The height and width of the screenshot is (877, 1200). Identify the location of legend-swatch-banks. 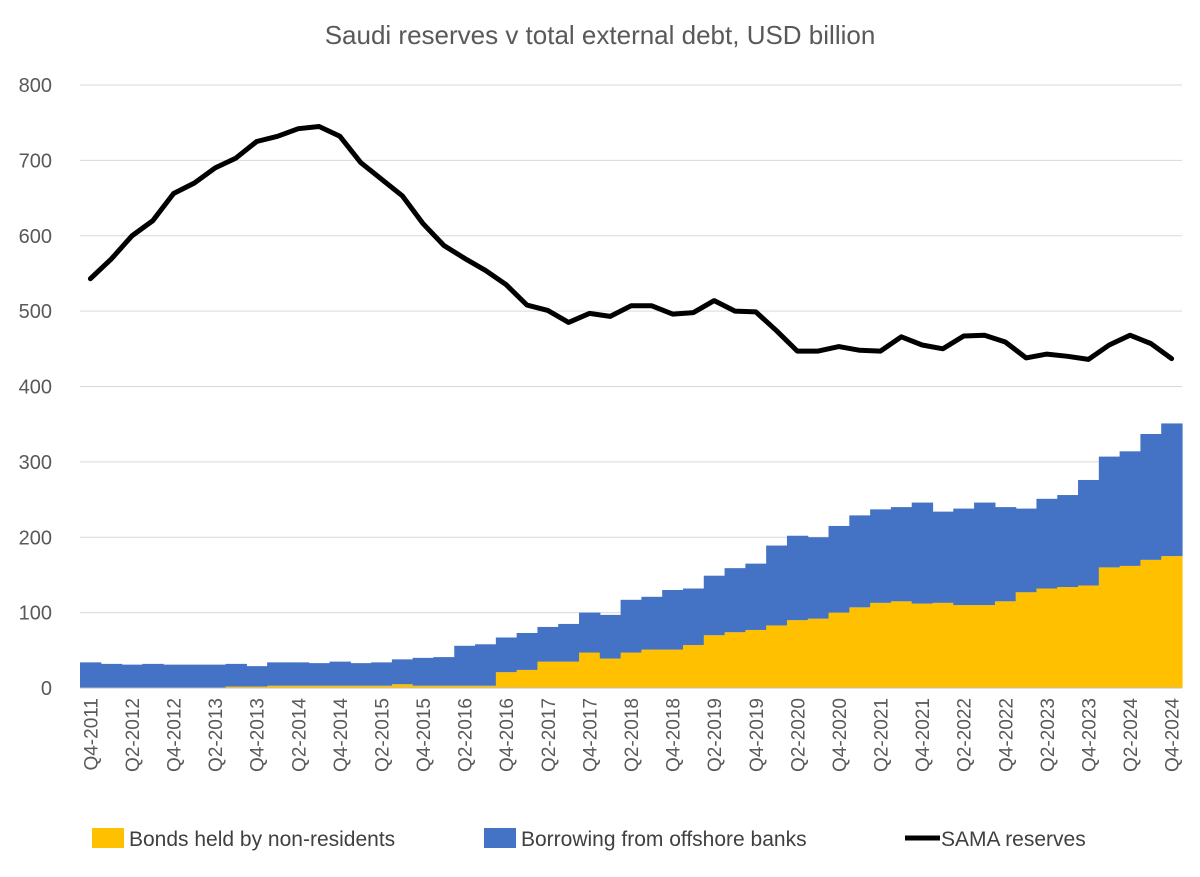
(500, 838).